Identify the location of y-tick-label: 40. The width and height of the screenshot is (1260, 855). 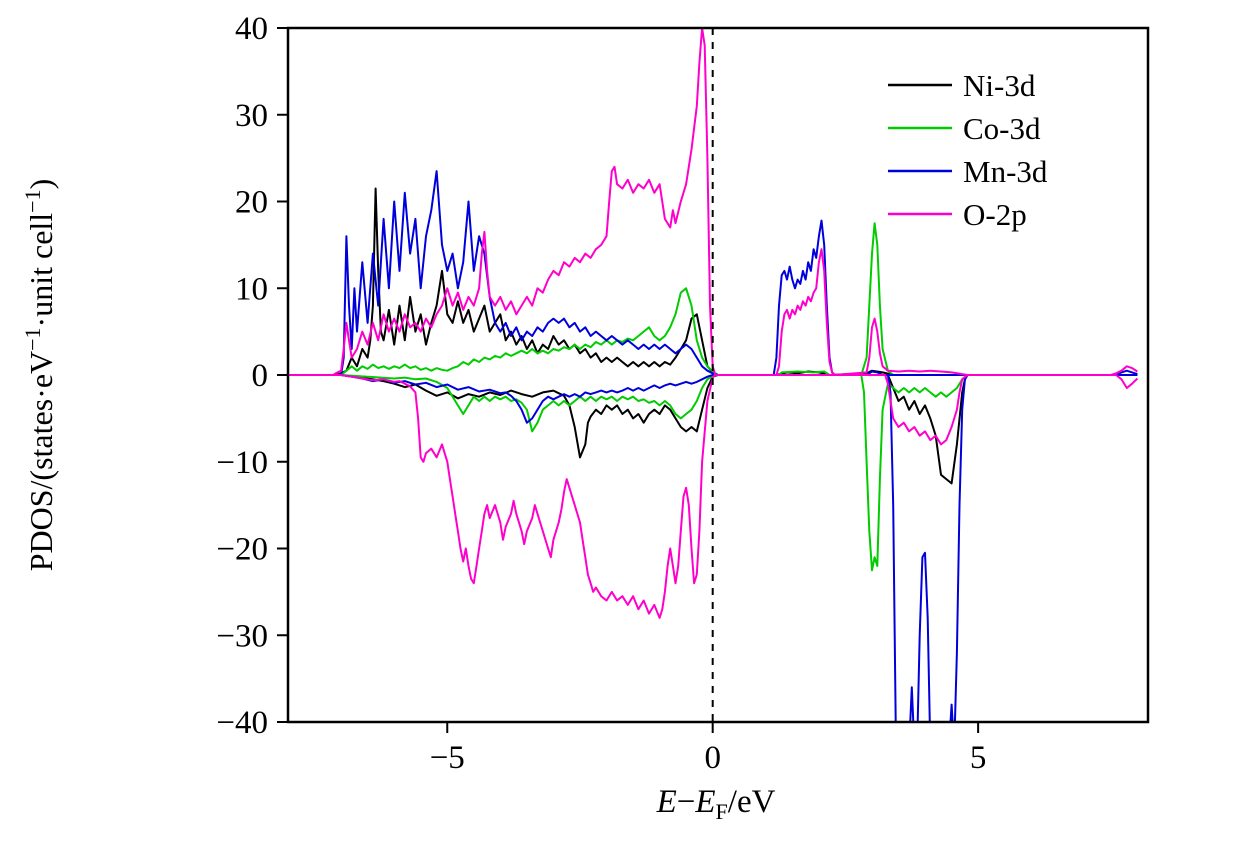
(251, 29).